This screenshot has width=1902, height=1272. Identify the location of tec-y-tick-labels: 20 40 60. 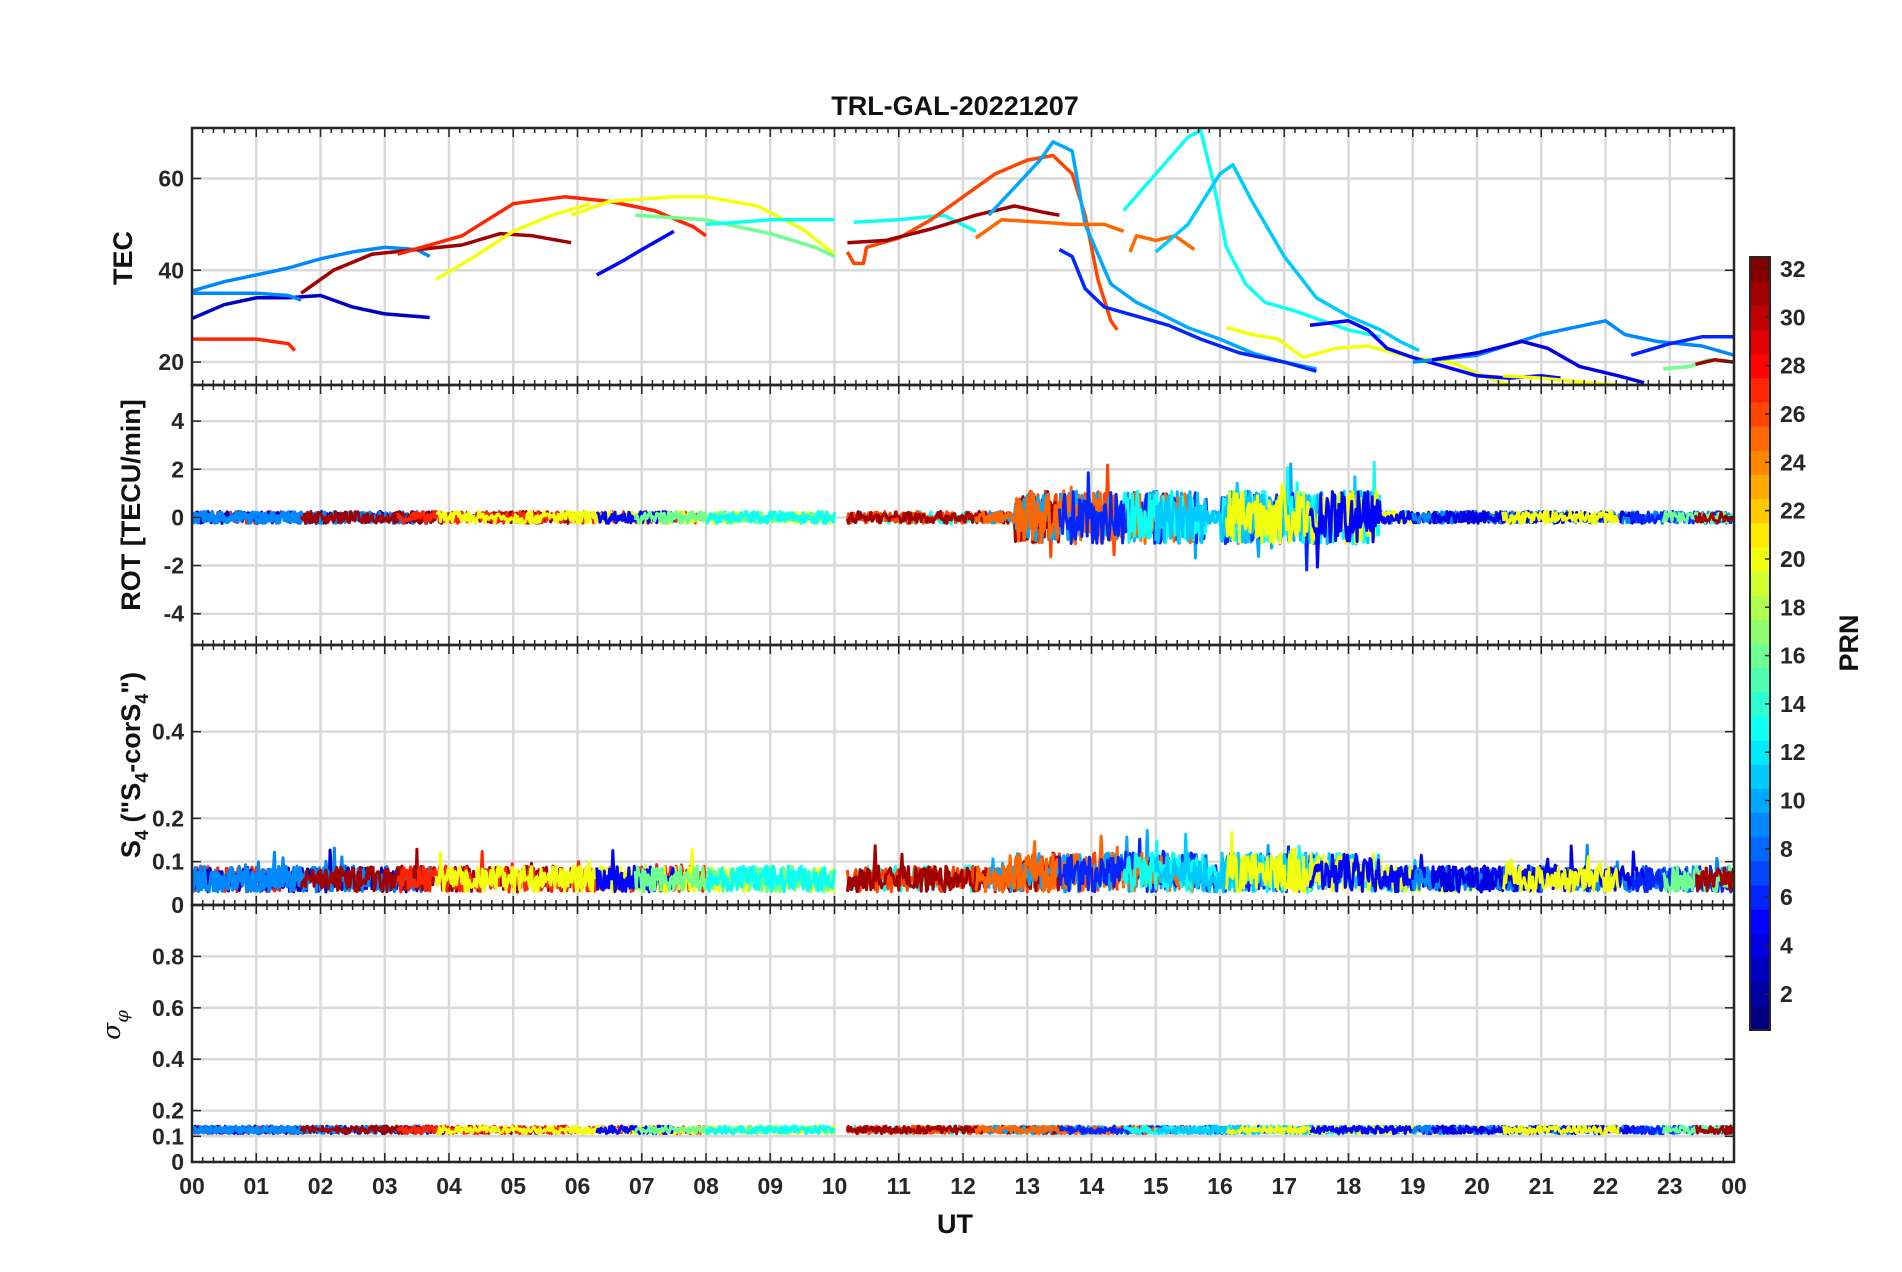
(946, 270).